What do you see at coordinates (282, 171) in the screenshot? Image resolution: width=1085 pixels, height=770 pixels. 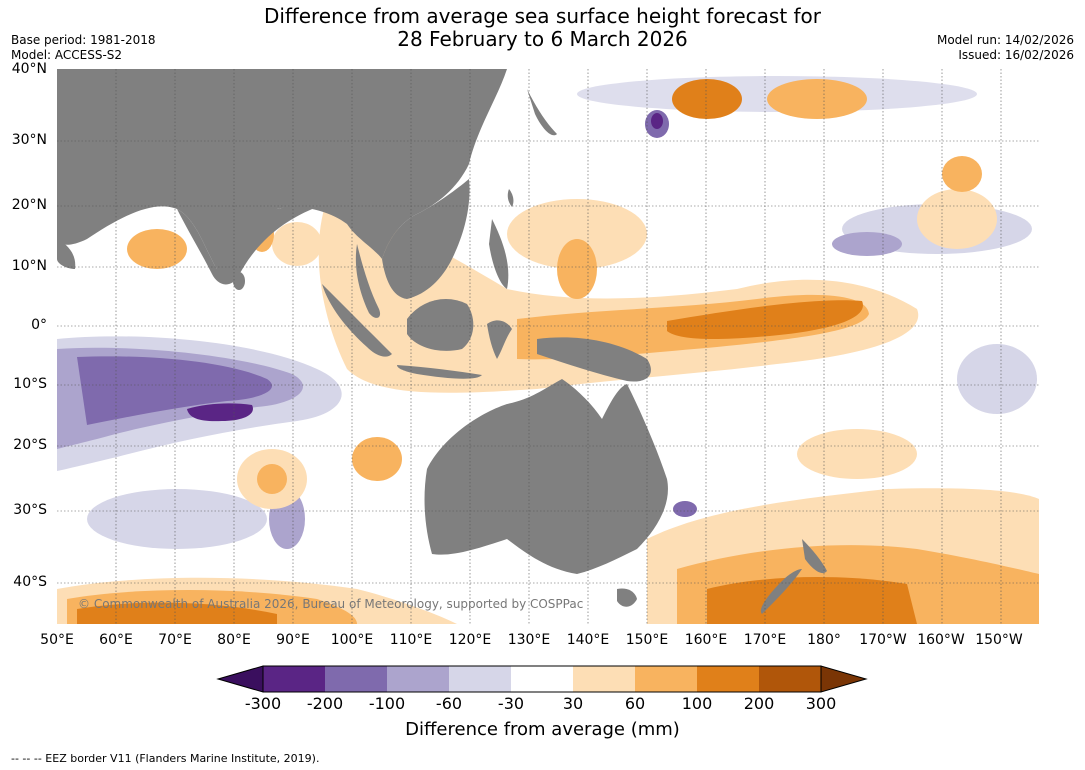 I see `land-asia` at bounding box center [282, 171].